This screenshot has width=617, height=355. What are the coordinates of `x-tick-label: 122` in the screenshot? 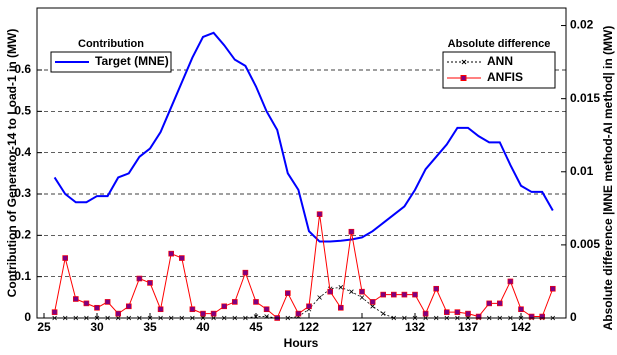 It's located at (309, 327).